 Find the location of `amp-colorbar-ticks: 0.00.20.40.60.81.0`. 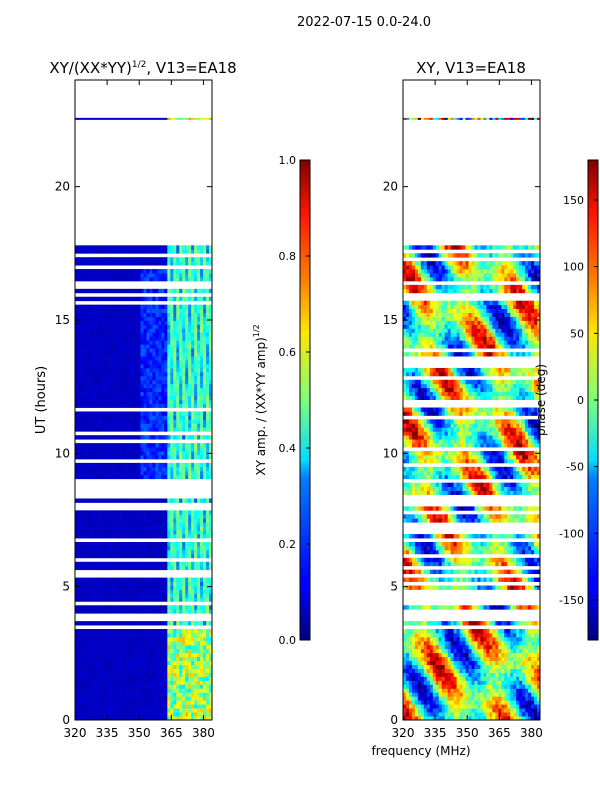

amp-colorbar-ticks: 0.00.20.40.60.81.0 is located at coordinates (294, 400).